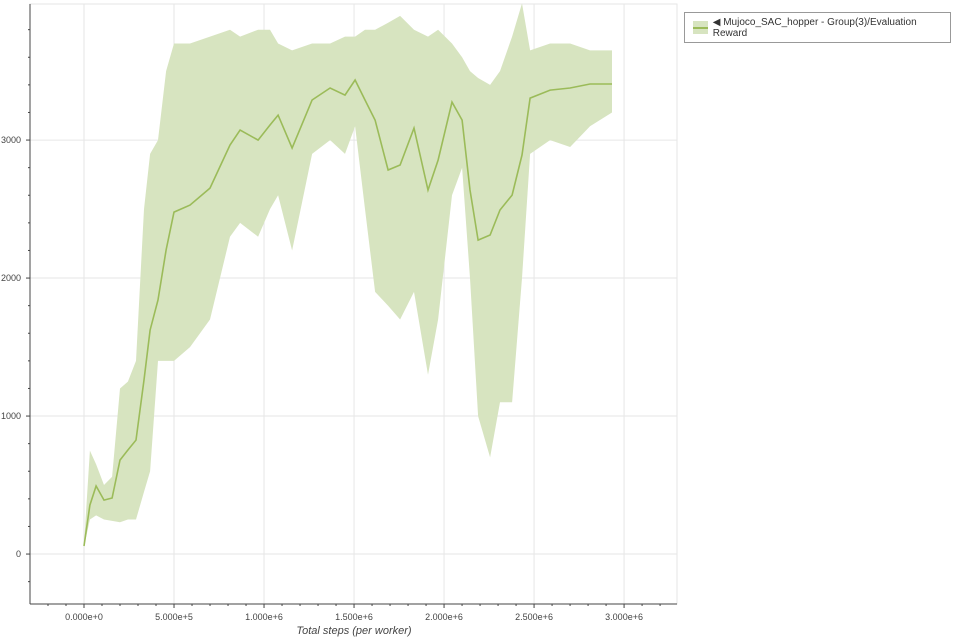 This screenshot has width=960, height=640. What do you see at coordinates (354, 617) in the screenshot?
I see `x-tick-label: 1.500e+6` at bounding box center [354, 617].